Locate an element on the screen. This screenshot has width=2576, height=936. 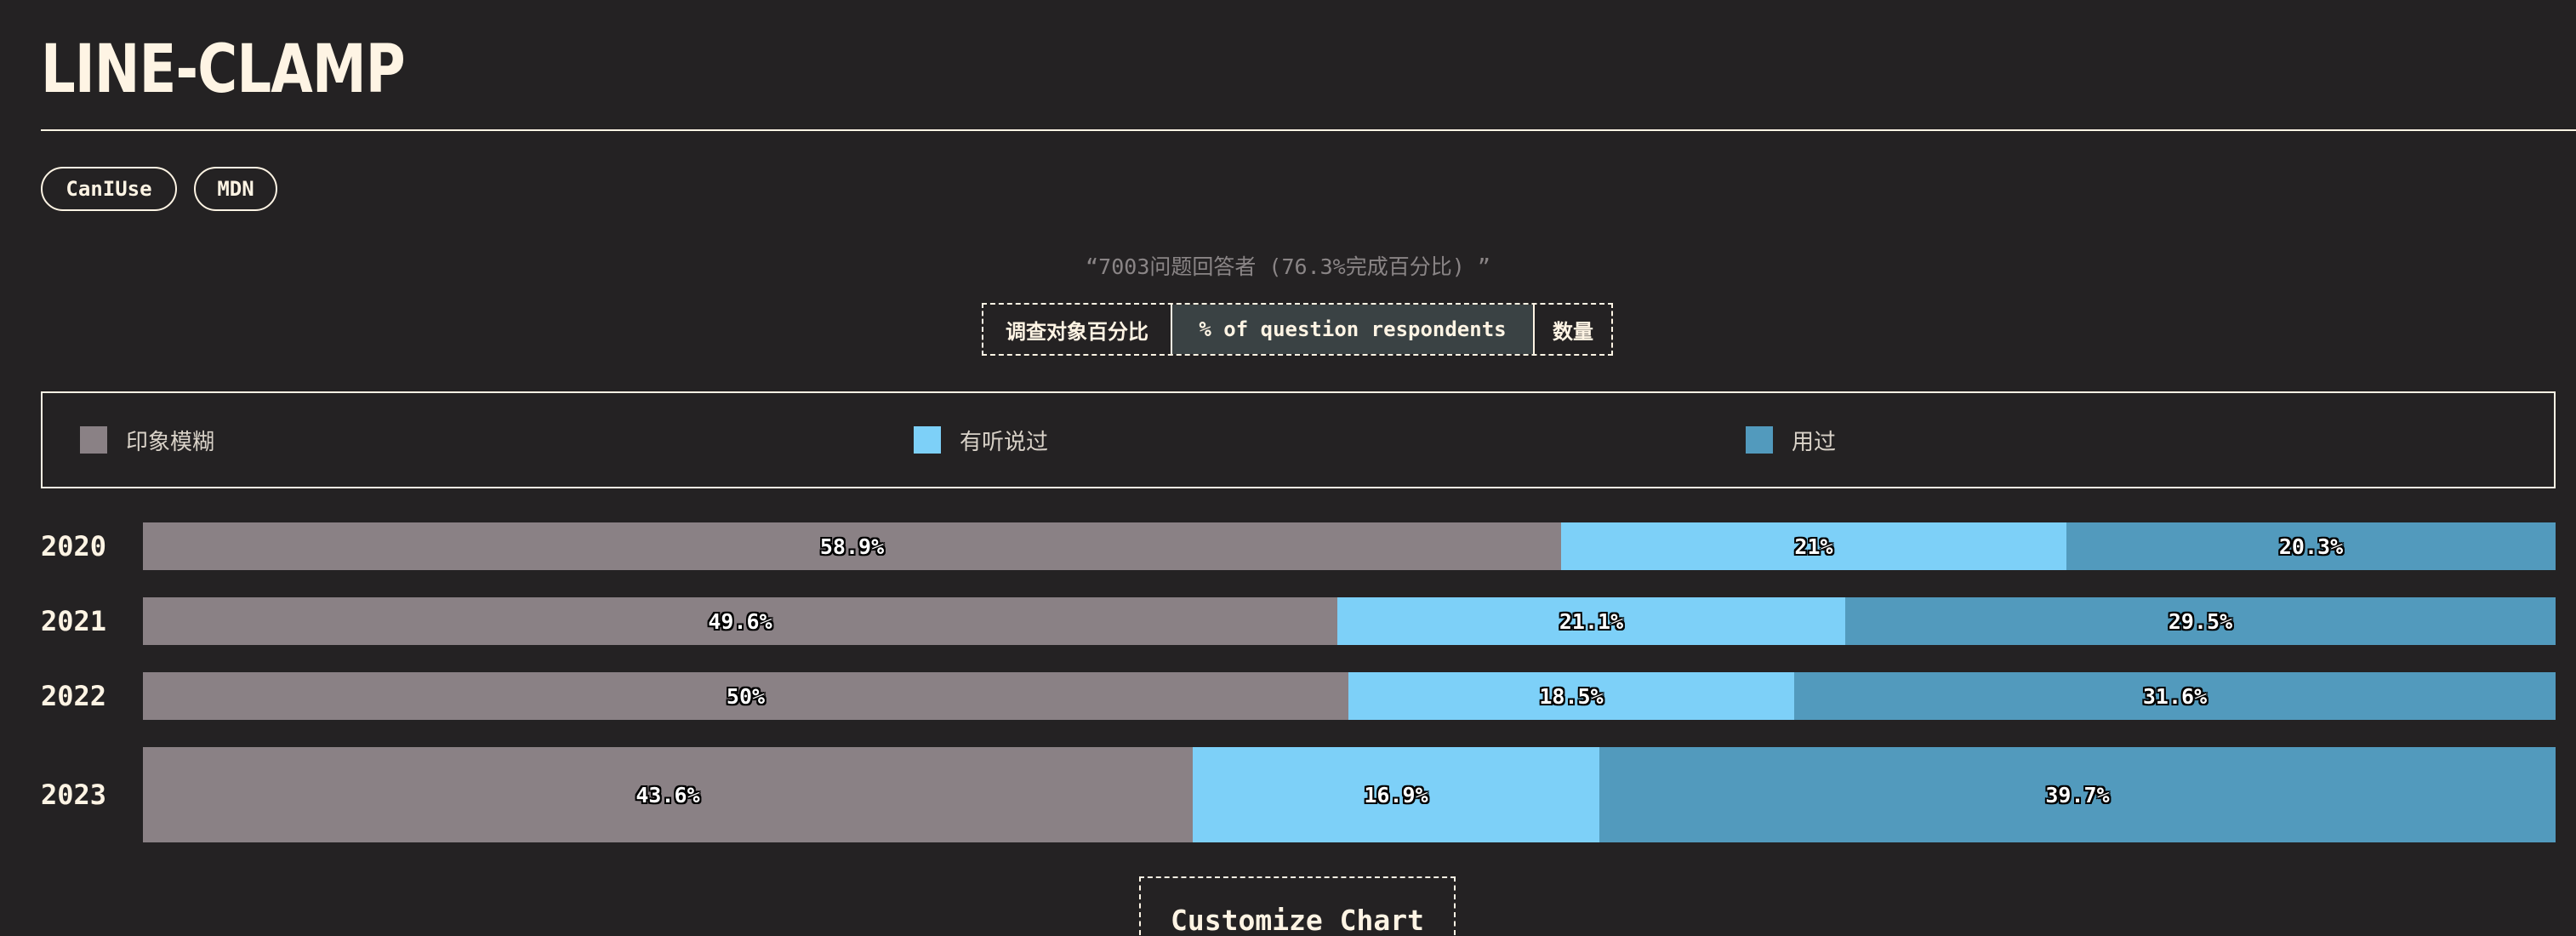
row-label-2022: 2022 is located at coordinates (74, 696).